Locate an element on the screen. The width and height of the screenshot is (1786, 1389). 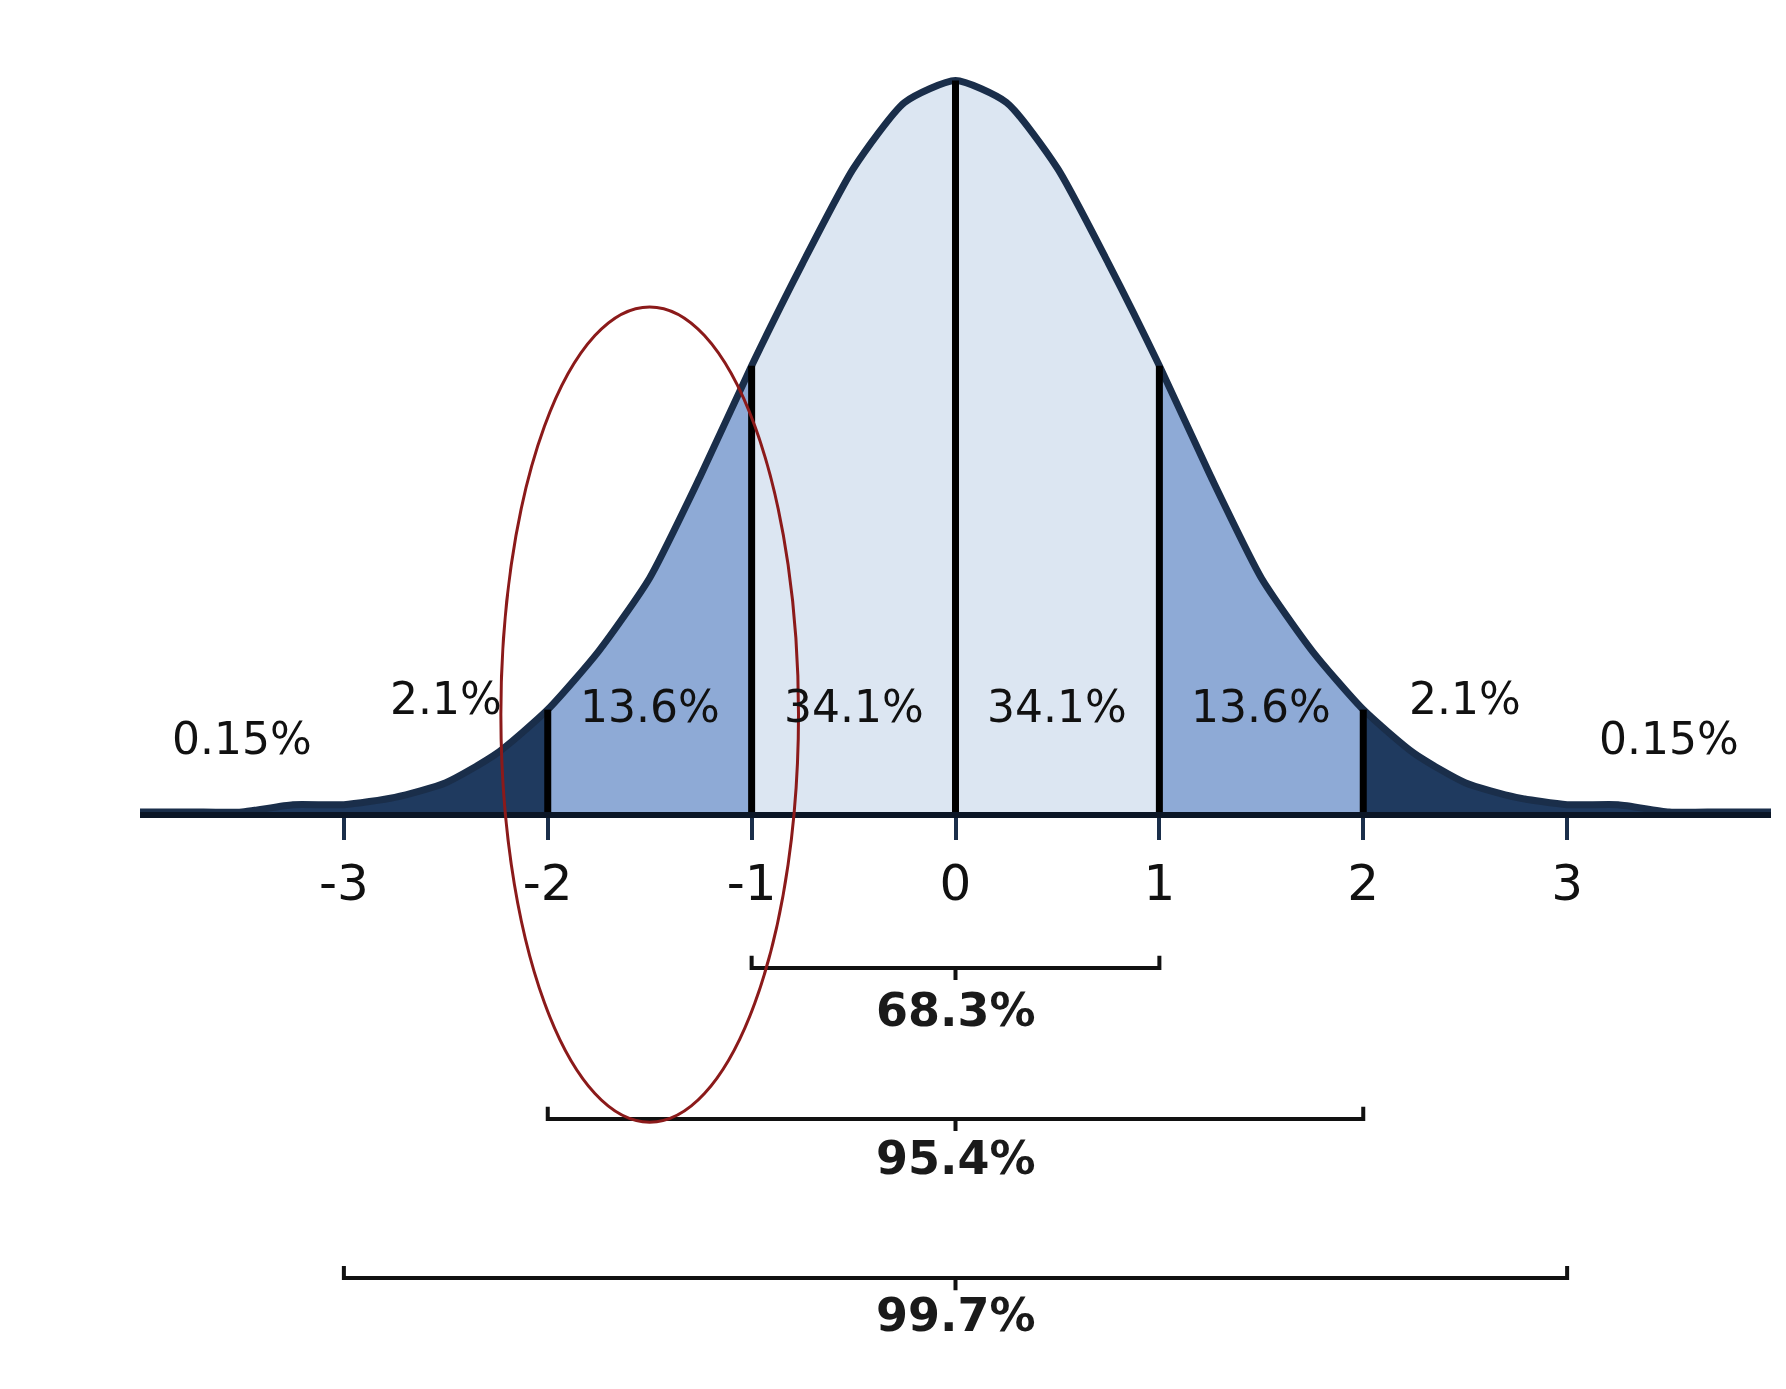
x-tick-label: 2 is located at coordinates (1363, 883).